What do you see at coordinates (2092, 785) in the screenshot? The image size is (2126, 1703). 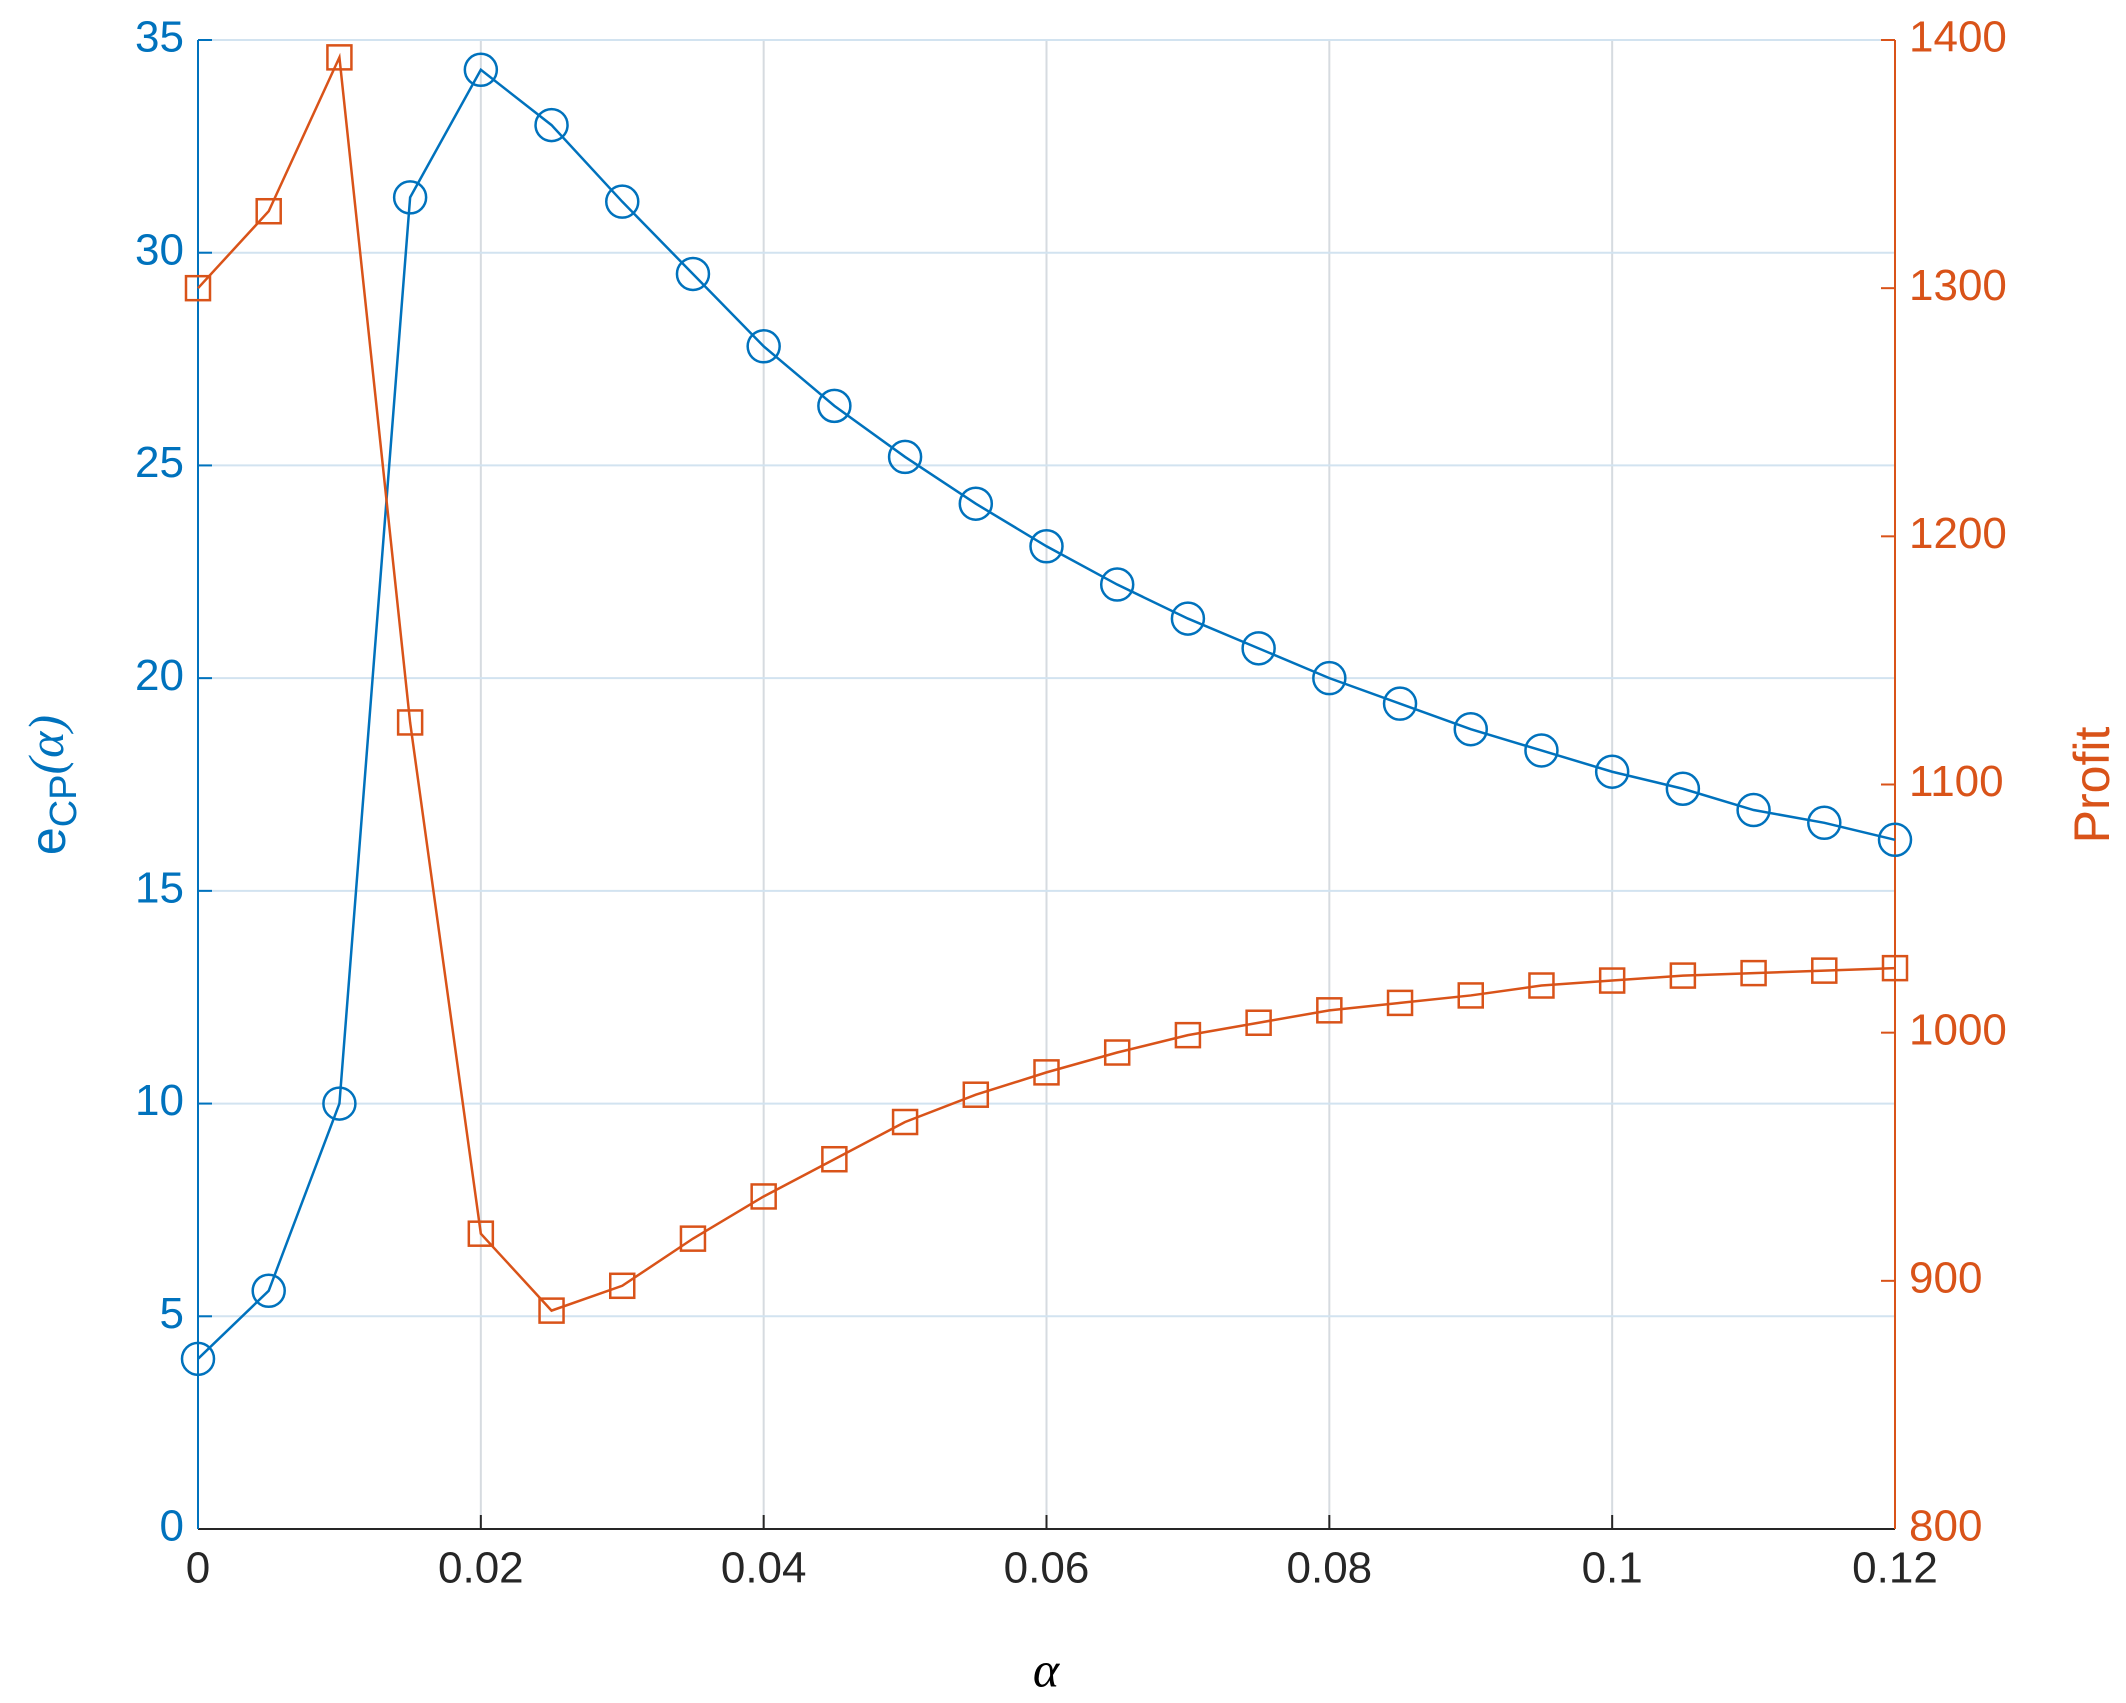 I see `y2-axis-label: Profit` at bounding box center [2092, 785].